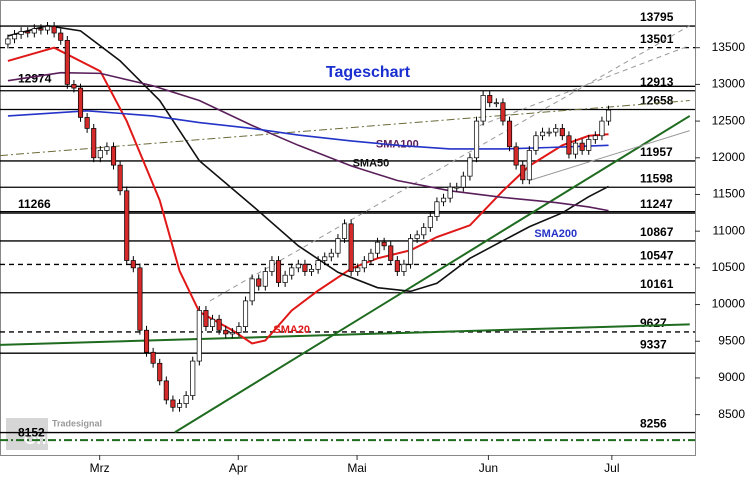 The width and height of the screenshot is (750, 480). What do you see at coordinates (308, 130) in the screenshot?
I see `ma-line` at bounding box center [308, 130].